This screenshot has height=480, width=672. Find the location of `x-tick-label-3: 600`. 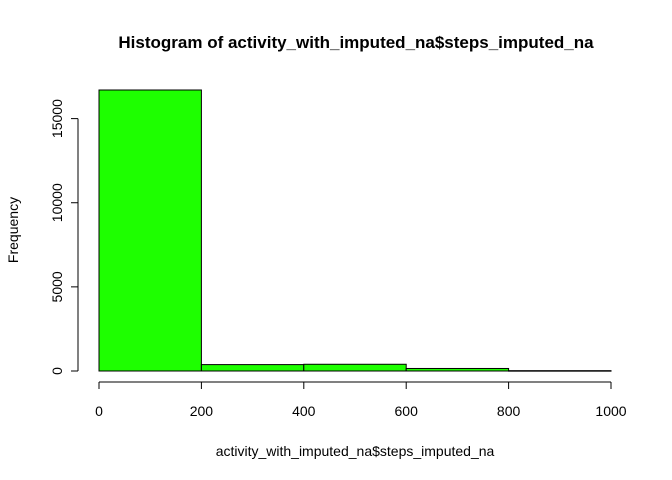

x-tick-label-3: 600 is located at coordinates (407, 411).